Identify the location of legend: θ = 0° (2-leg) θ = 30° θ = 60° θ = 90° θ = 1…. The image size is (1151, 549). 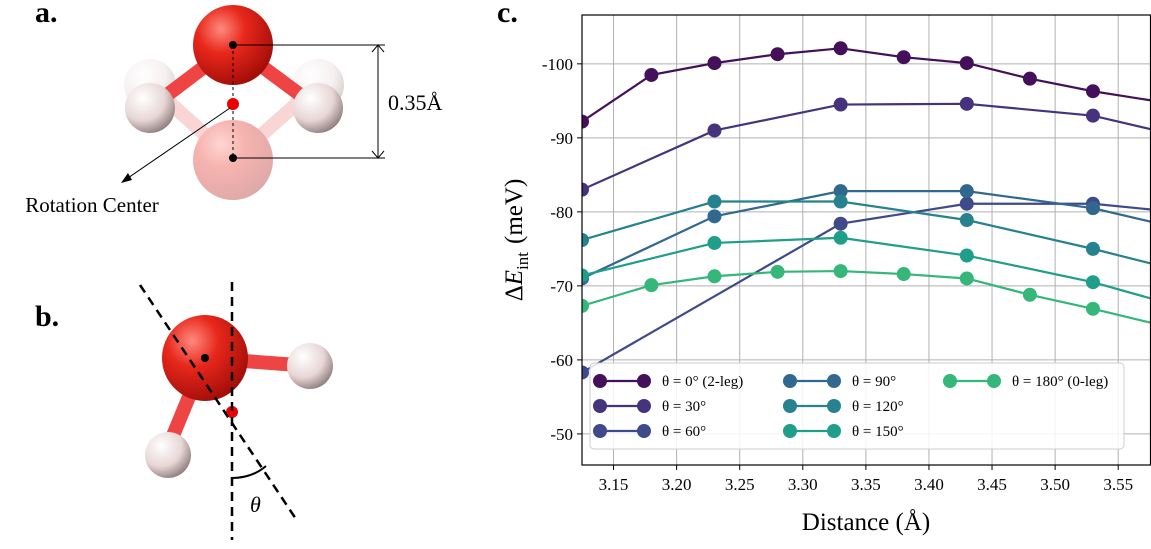
(857, 406).